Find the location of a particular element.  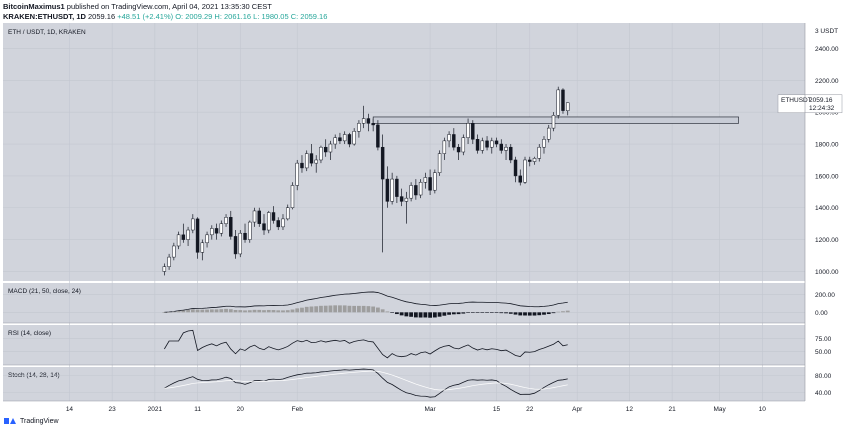

price-axis-bg-main is located at coordinates (827, 152).